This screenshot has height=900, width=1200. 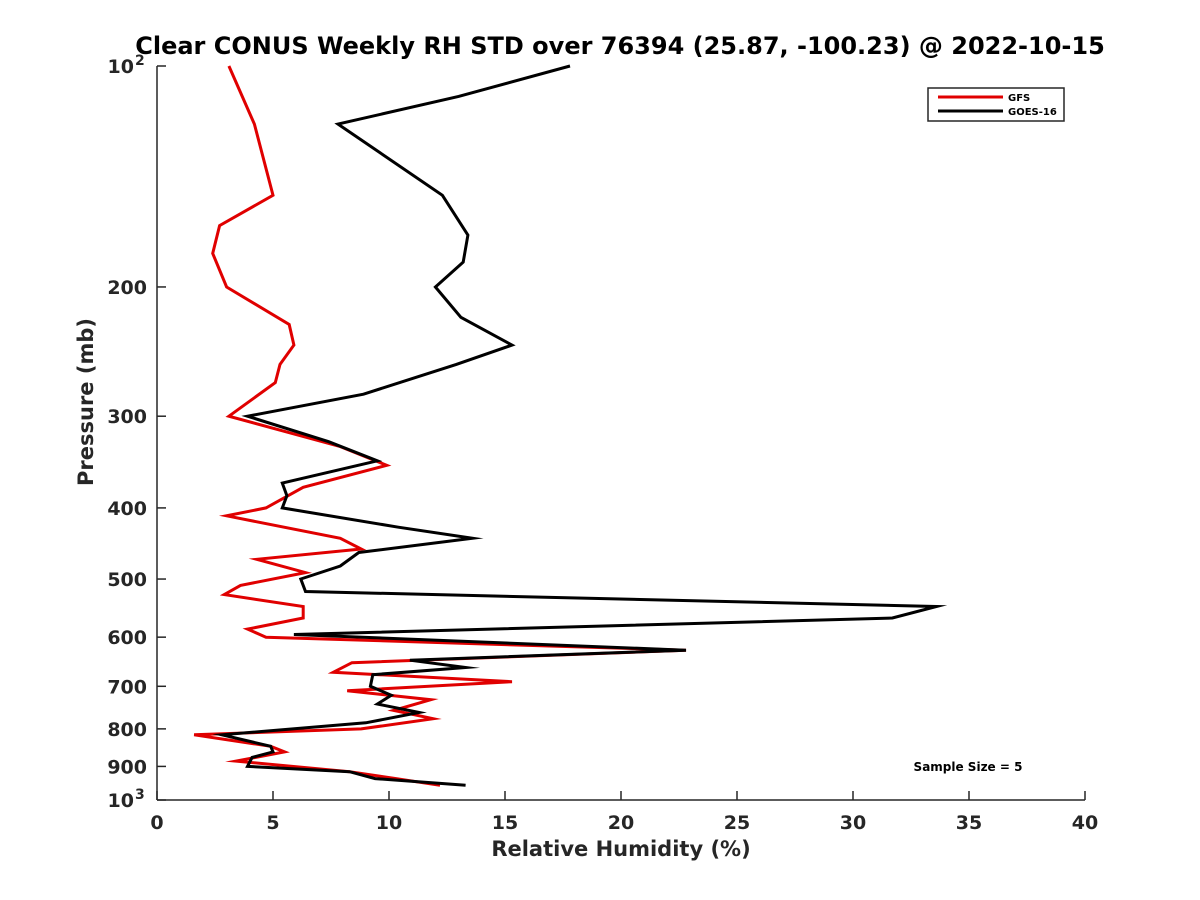 I want to click on y-tick-exponent: 3, so click(x=140, y=795).